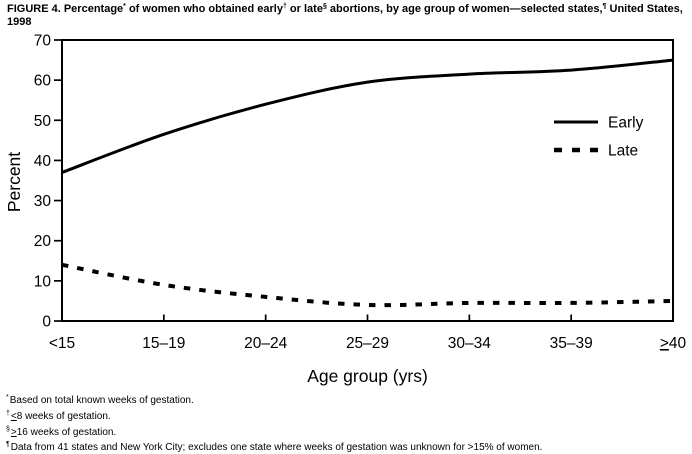 The image size is (692, 454). Describe the element at coordinates (8, 445) in the screenshot. I see `footnote-marker: ¶` at that location.